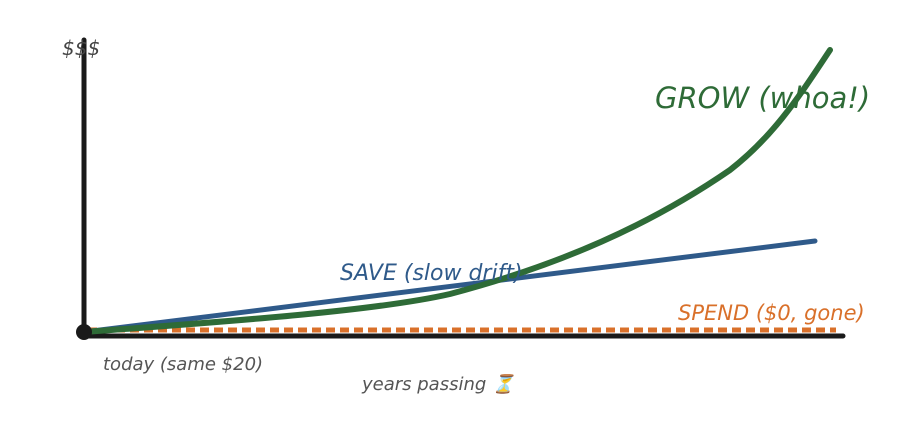  I want to click on save-label: SAVE (slow drift), so click(431, 273).